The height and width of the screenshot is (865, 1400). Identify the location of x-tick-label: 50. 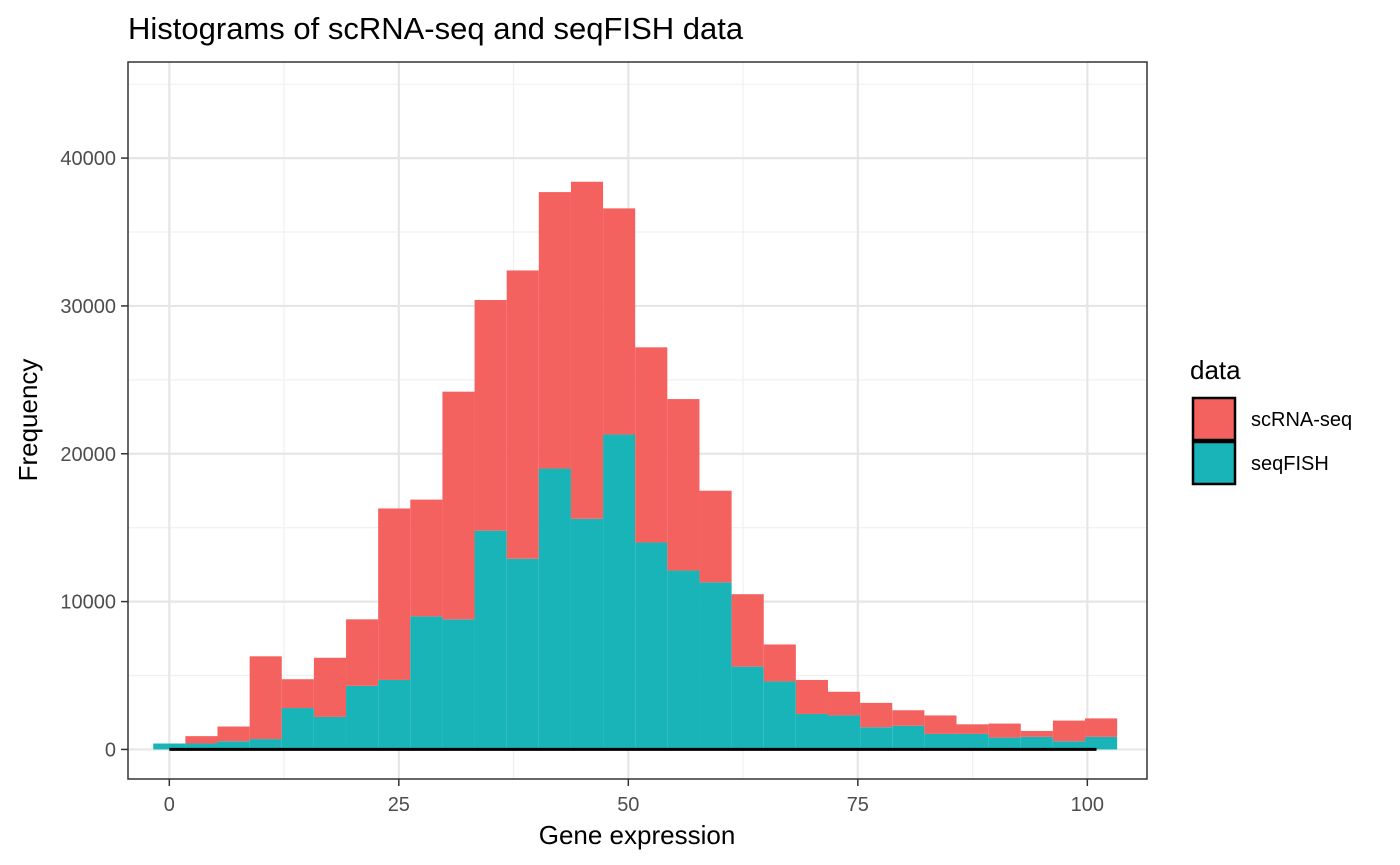
(628, 805).